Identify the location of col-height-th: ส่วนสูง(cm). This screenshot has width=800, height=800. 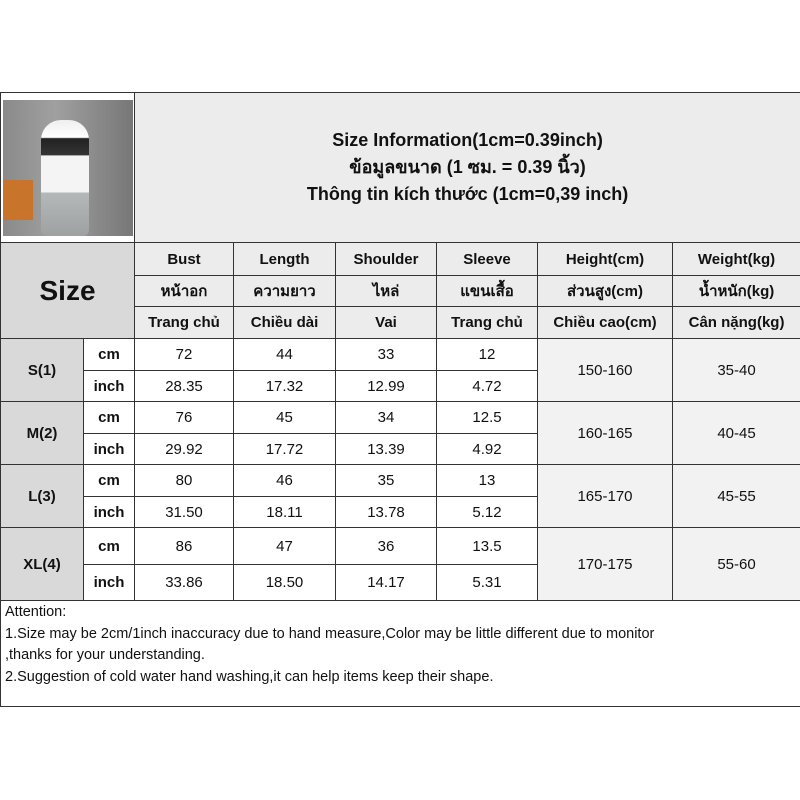
(605, 291).